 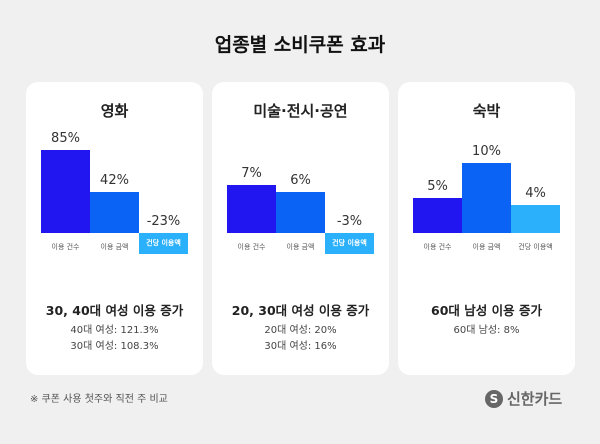 I want to click on bar-chart: 7% 이용 건수 6% 이용 금액 -3% 건당 이용액, so click(x=300, y=188).